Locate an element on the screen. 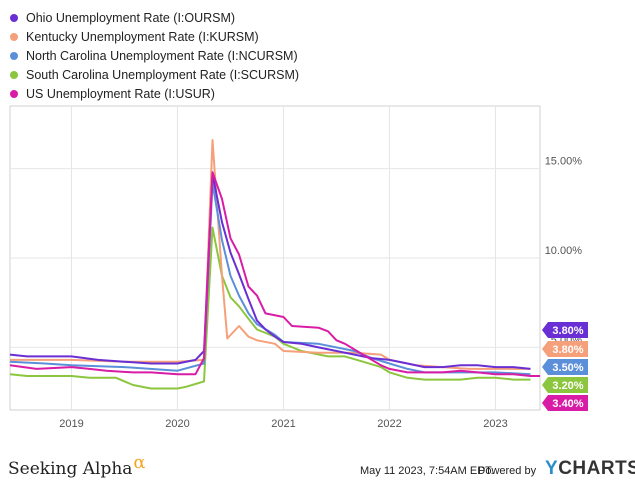  x-tick-label: 2020 is located at coordinates (177, 424).